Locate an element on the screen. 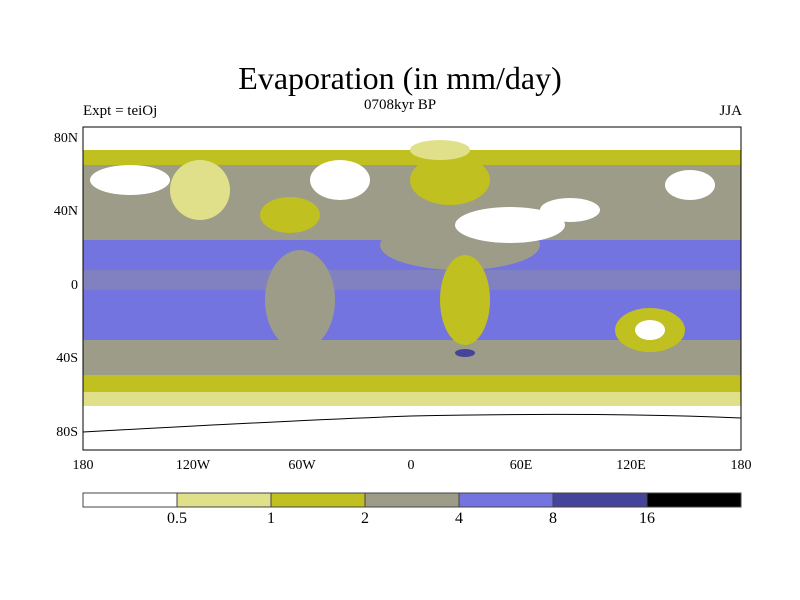 The image size is (800, 600). y-tick-label: 40N is located at coordinates (65, 211).